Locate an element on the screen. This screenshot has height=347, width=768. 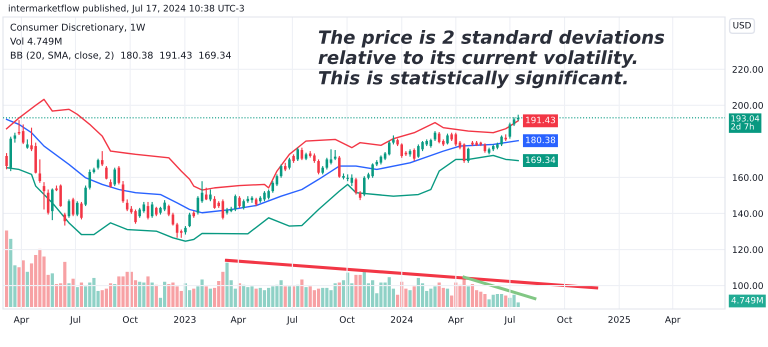
x-tick-label: Jul is located at coordinates (291, 320).